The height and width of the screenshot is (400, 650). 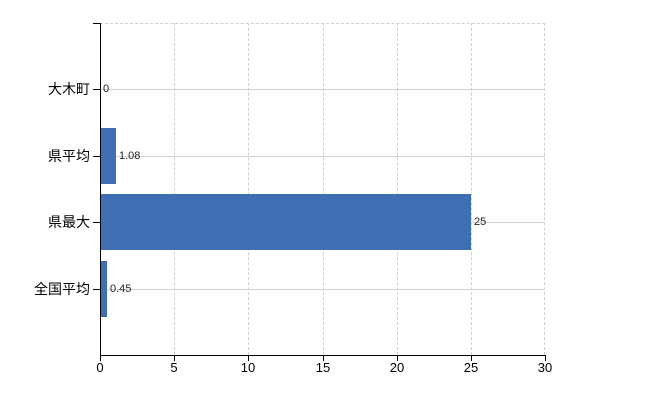 I want to click on bar-value-label: 0.45, so click(x=121, y=289).